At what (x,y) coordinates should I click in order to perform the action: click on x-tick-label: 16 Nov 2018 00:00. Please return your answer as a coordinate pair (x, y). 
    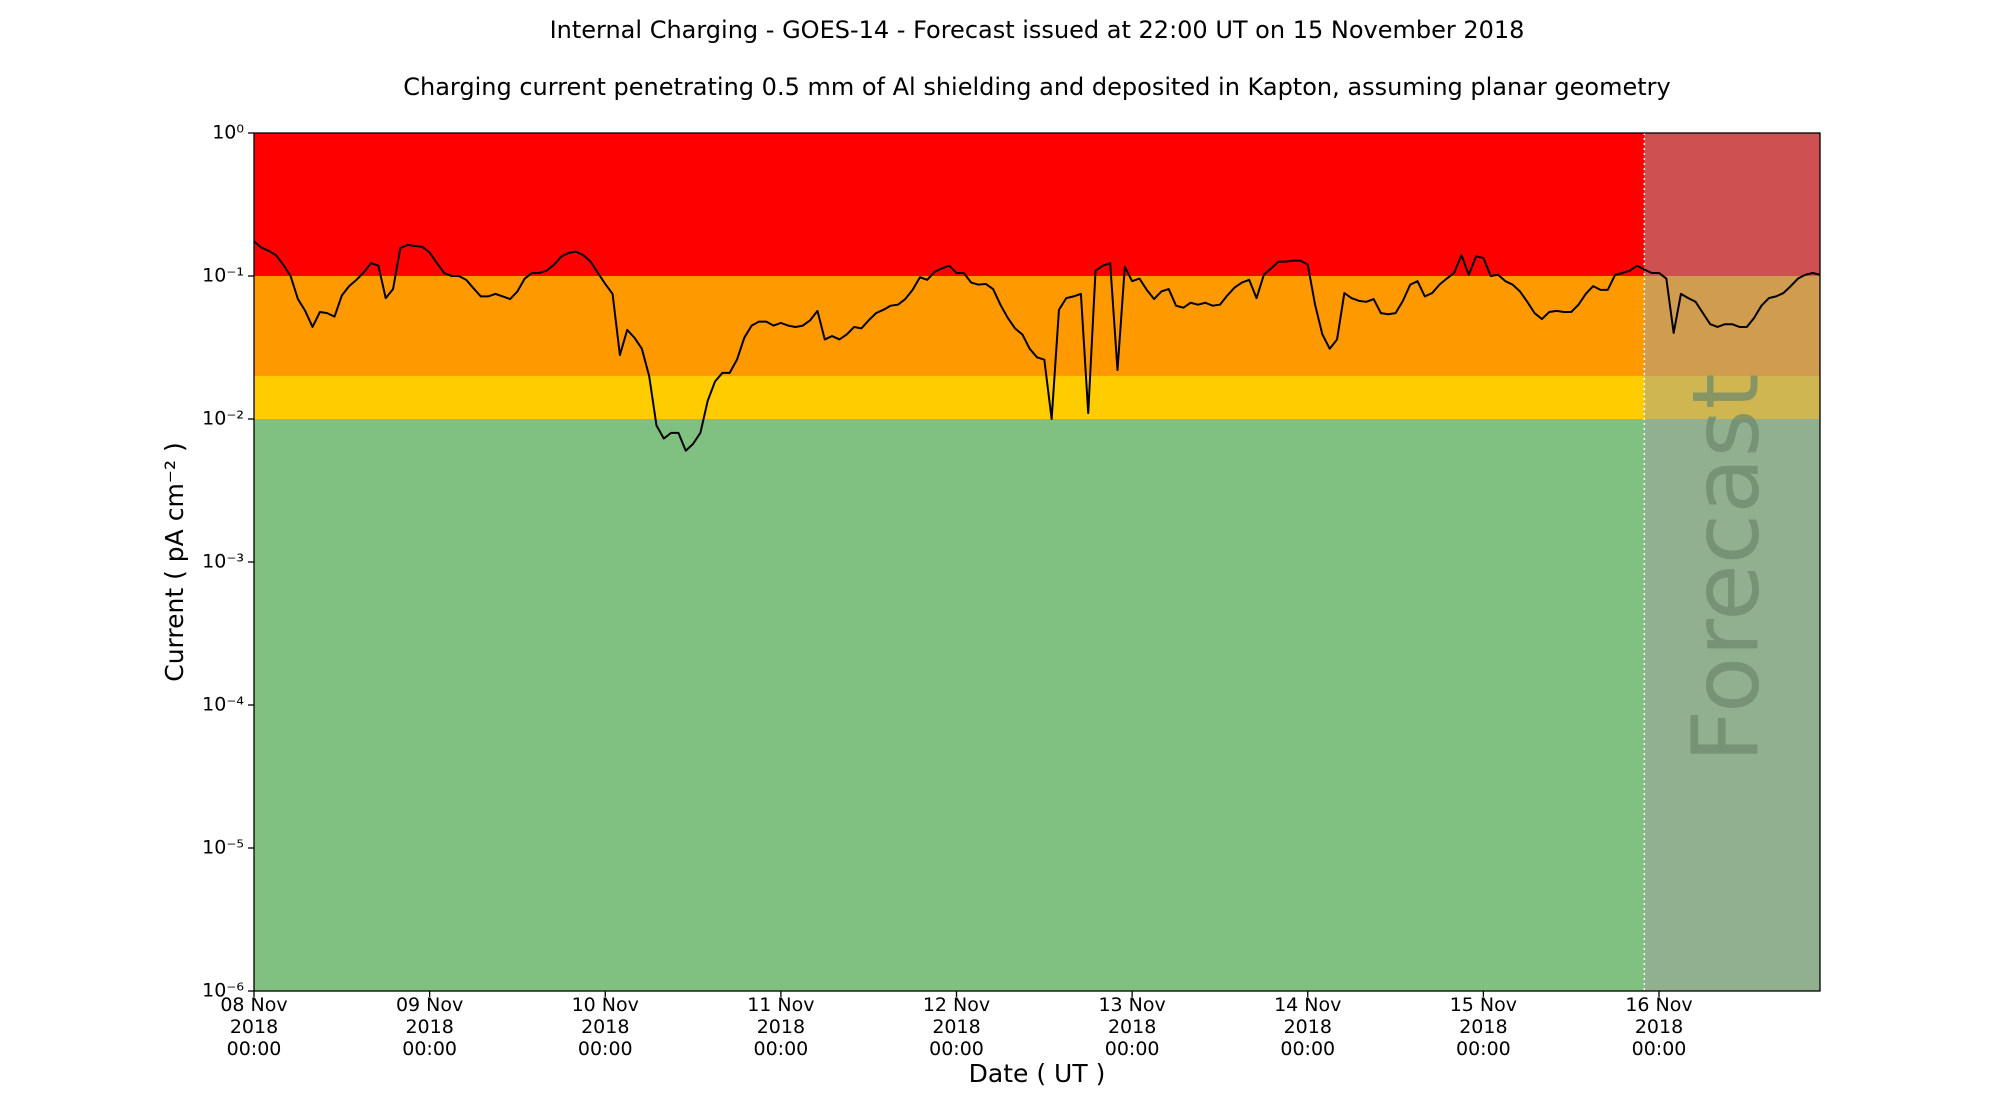
    Looking at the image, I should click on (1658, 1027).